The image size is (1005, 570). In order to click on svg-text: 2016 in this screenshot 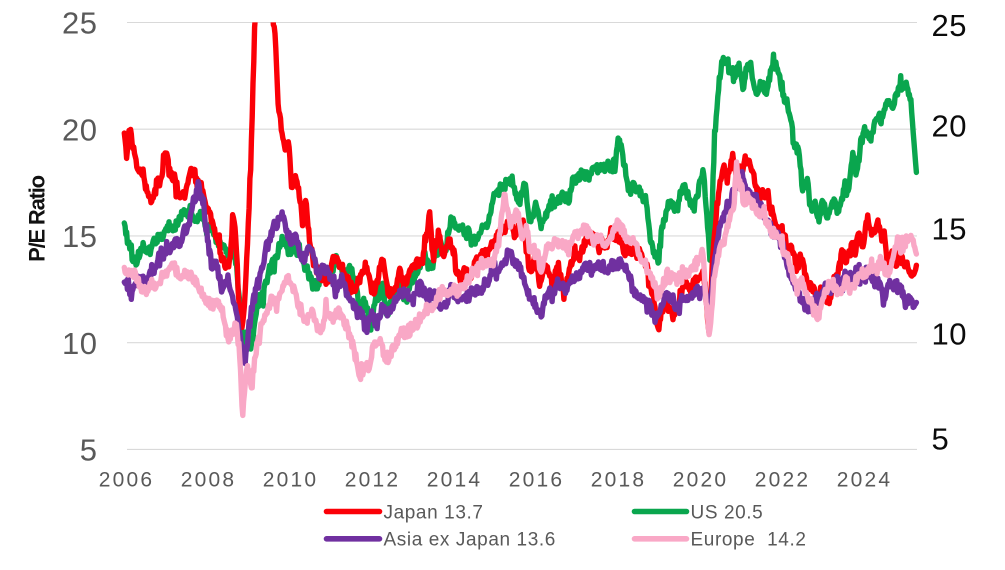, I will do `click(537, 480)`.